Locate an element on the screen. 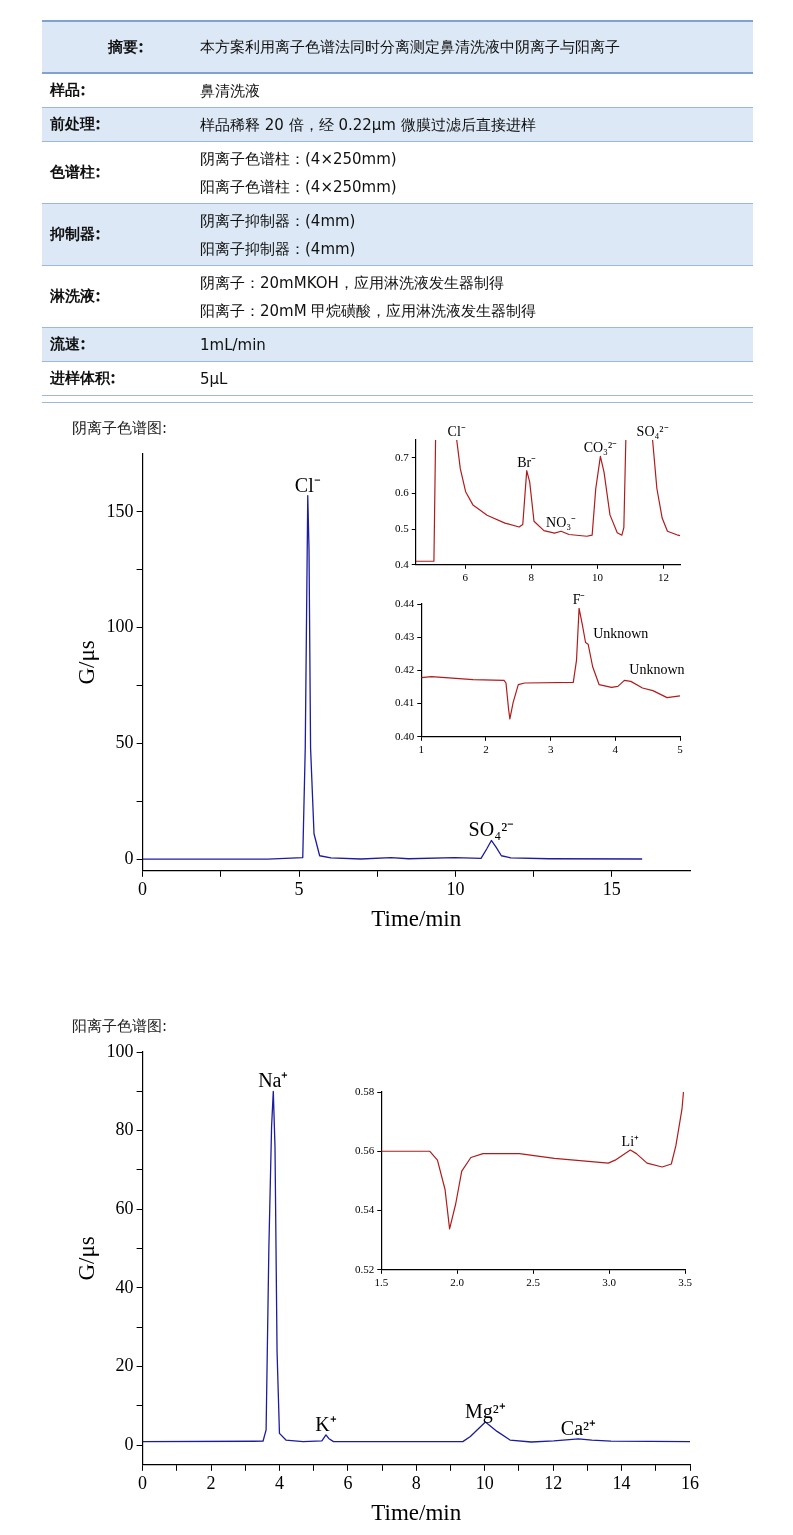 The image size is (793, 1535). annotation: CO₃²⁻ is located at coordinates (600, 448).